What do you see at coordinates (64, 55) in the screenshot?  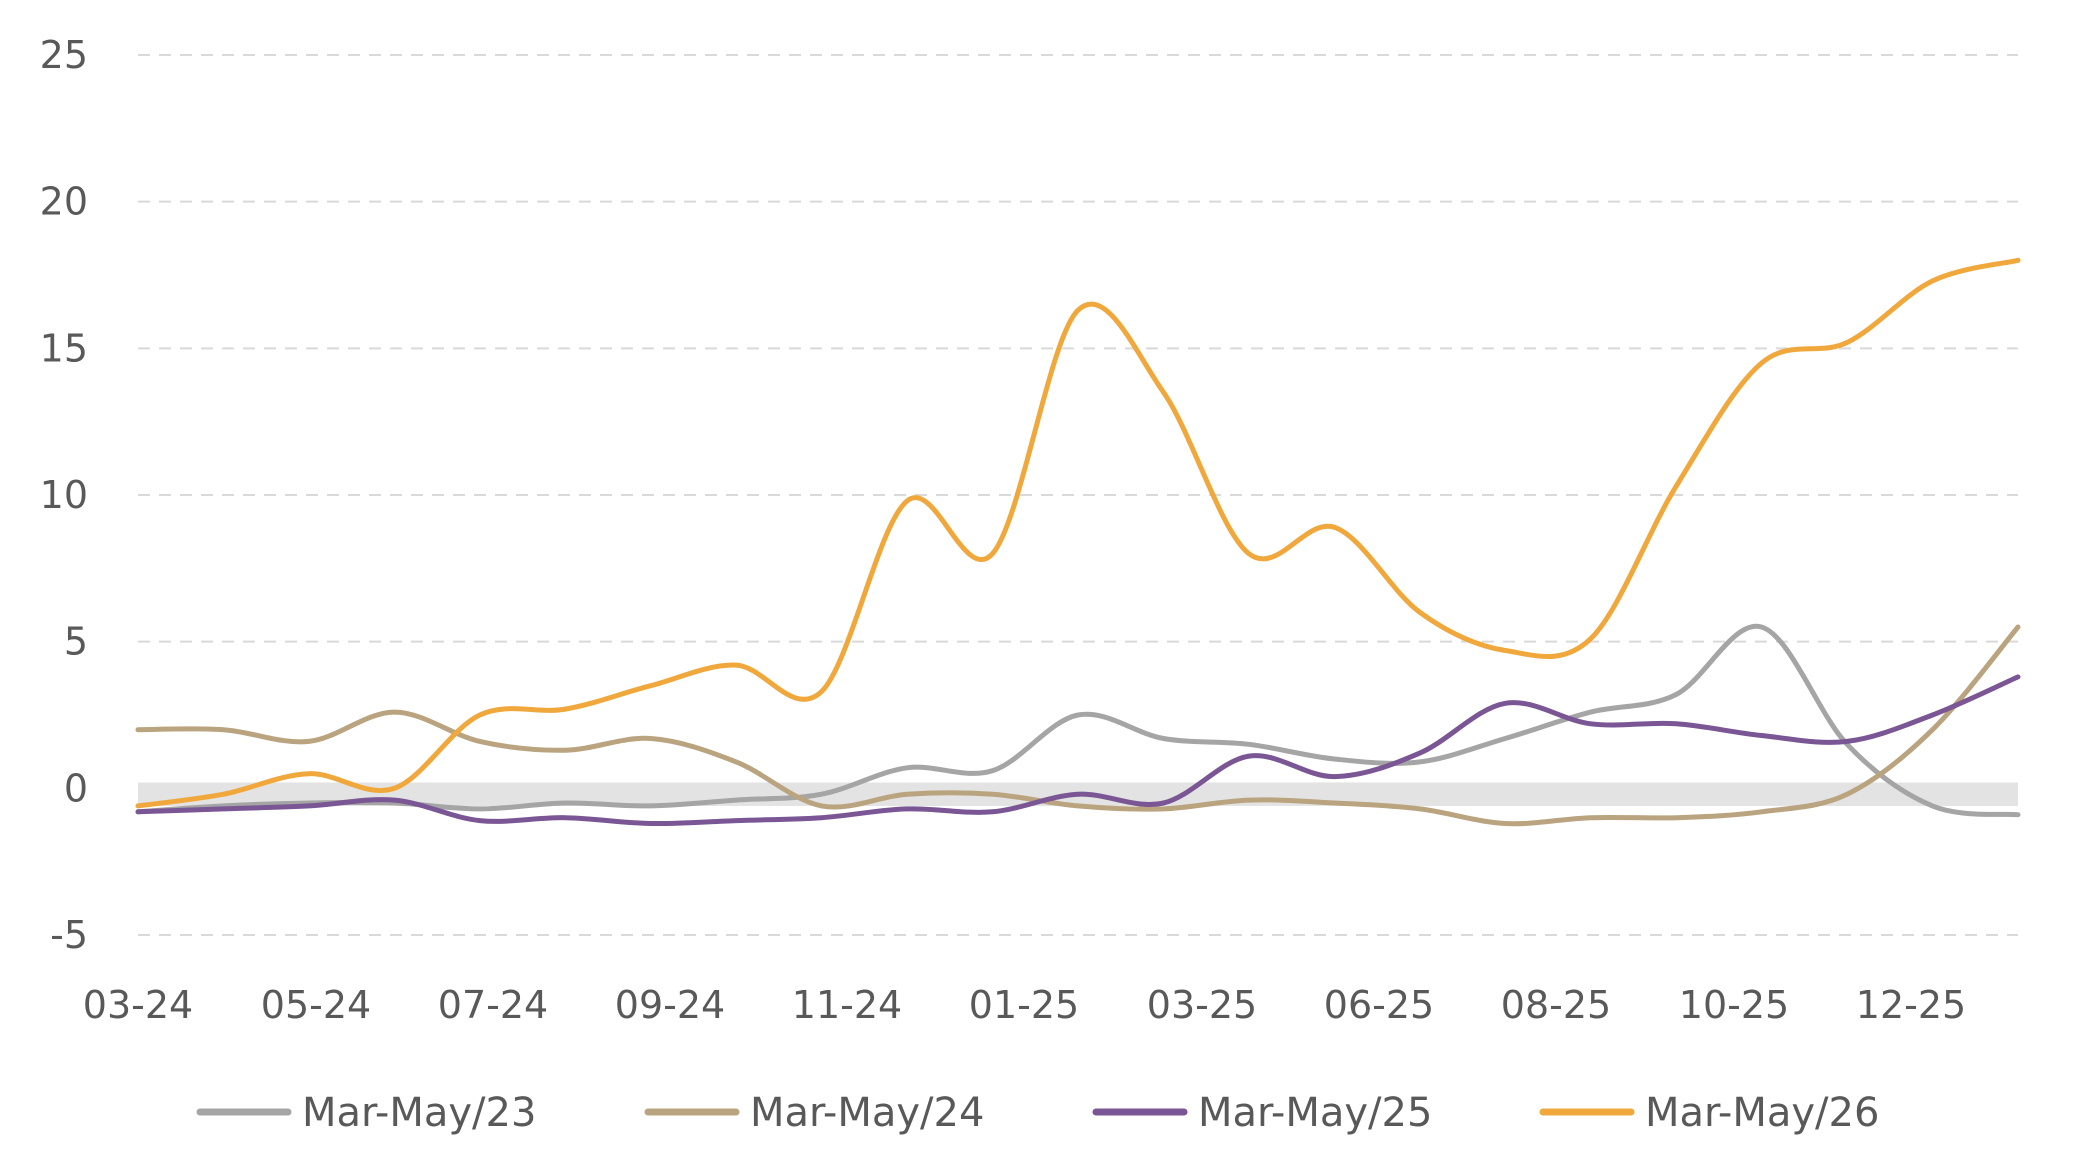 I see `y-tick-label: 25` at bounding box center [64, 55].